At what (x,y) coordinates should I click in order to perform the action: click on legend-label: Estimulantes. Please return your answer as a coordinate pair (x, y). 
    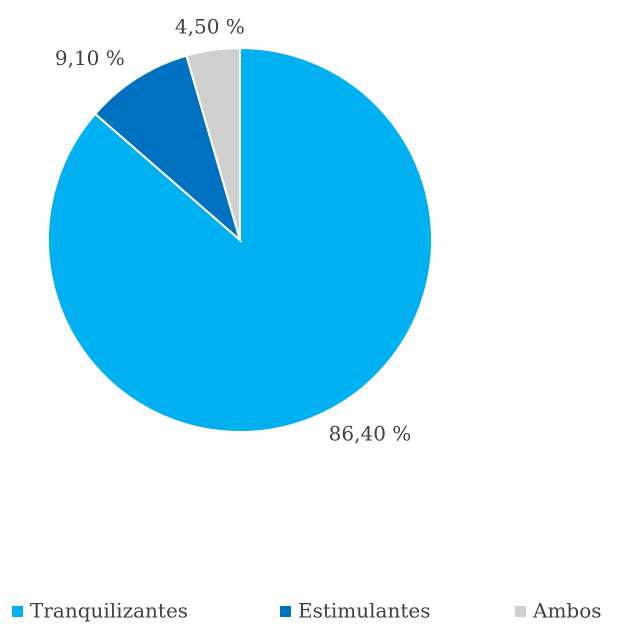
    Looking at the image, I should click on (364, 611).